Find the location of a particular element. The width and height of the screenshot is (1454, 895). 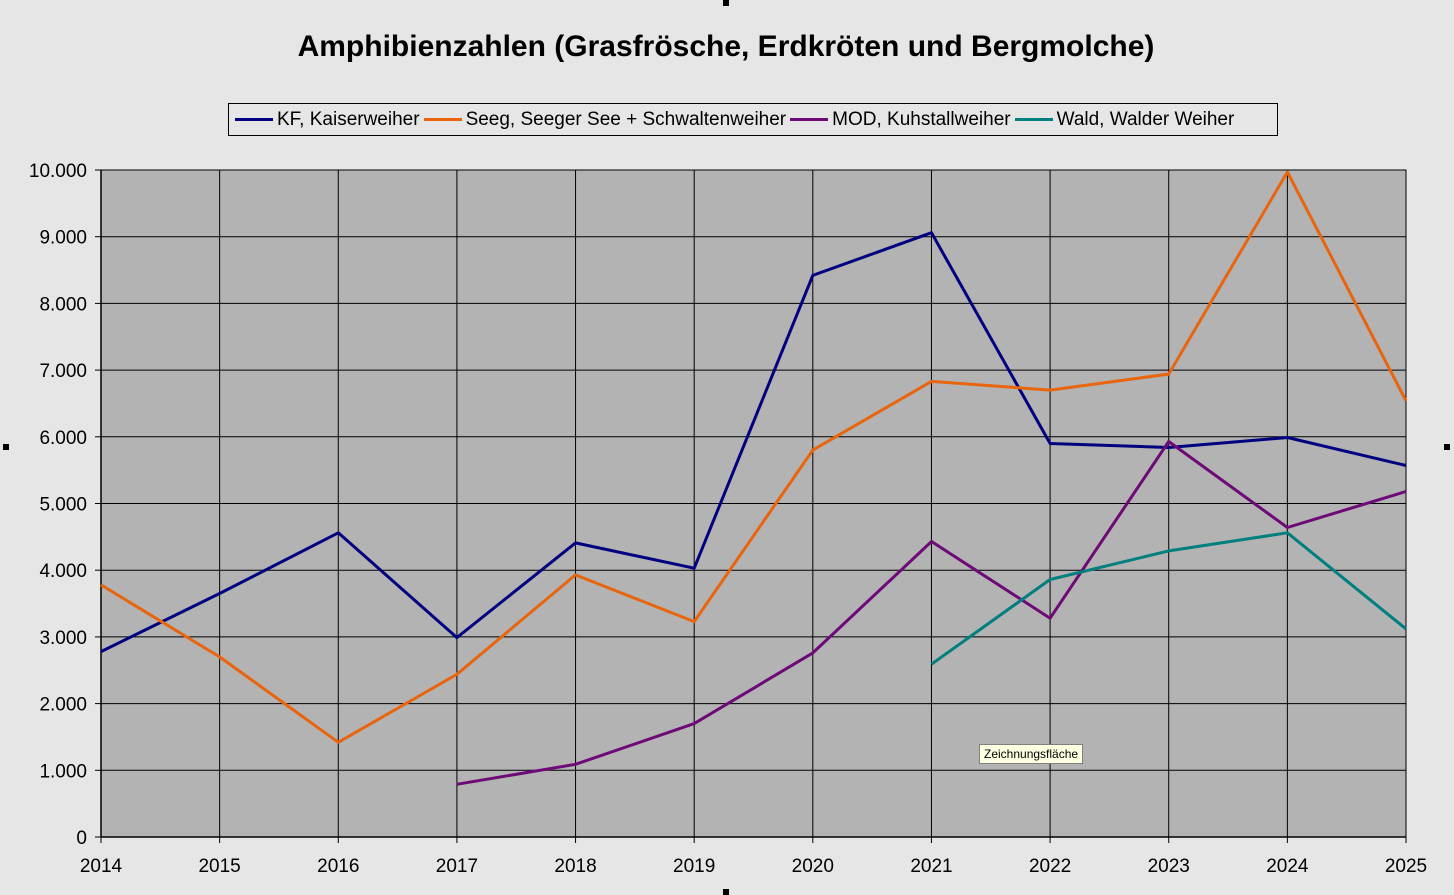

series-line-wald is located at coordinates (1168, 598).